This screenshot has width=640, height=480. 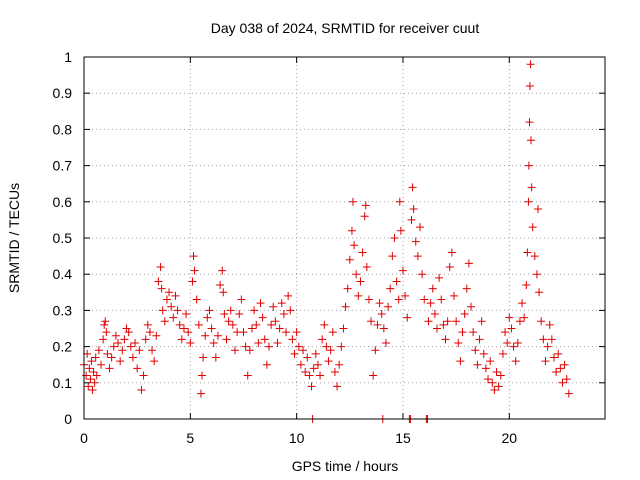 What do you see at coordinates (68, 57) in the screenshot?
I see `y-tick-label: 1` at bounding box center [68, 57].